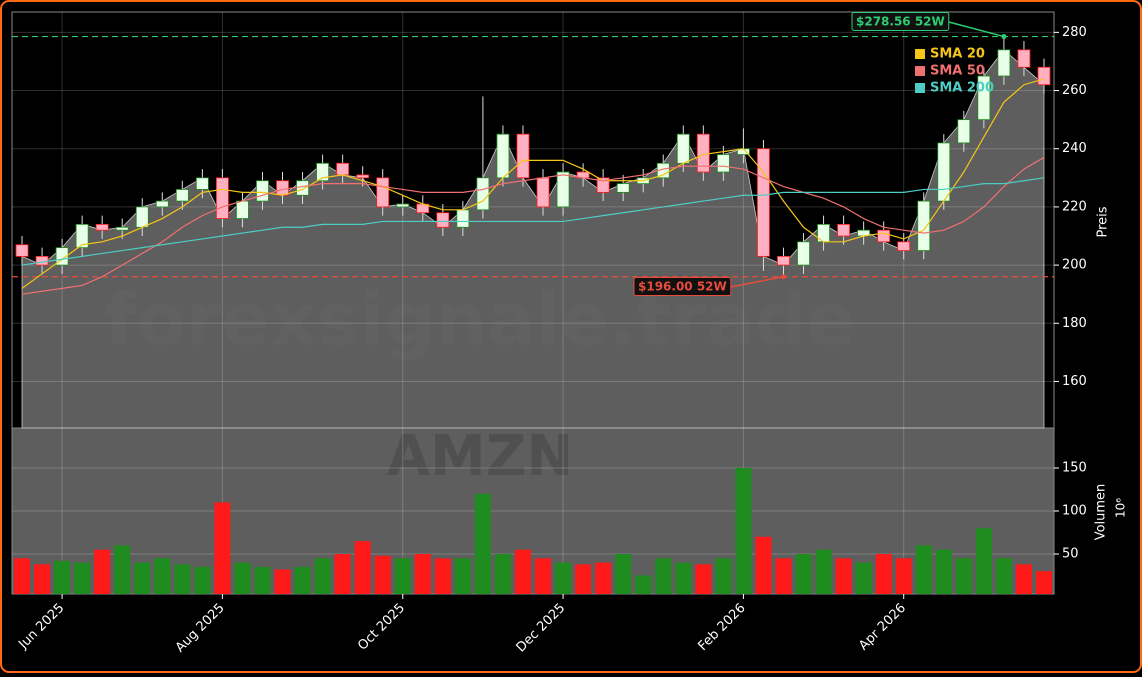 The image size is (1142, 677). What do you see at coordinates (682, 286) in the screenshot?
I see `annotation: $196.00 52W` at bounding box center [682, 286].